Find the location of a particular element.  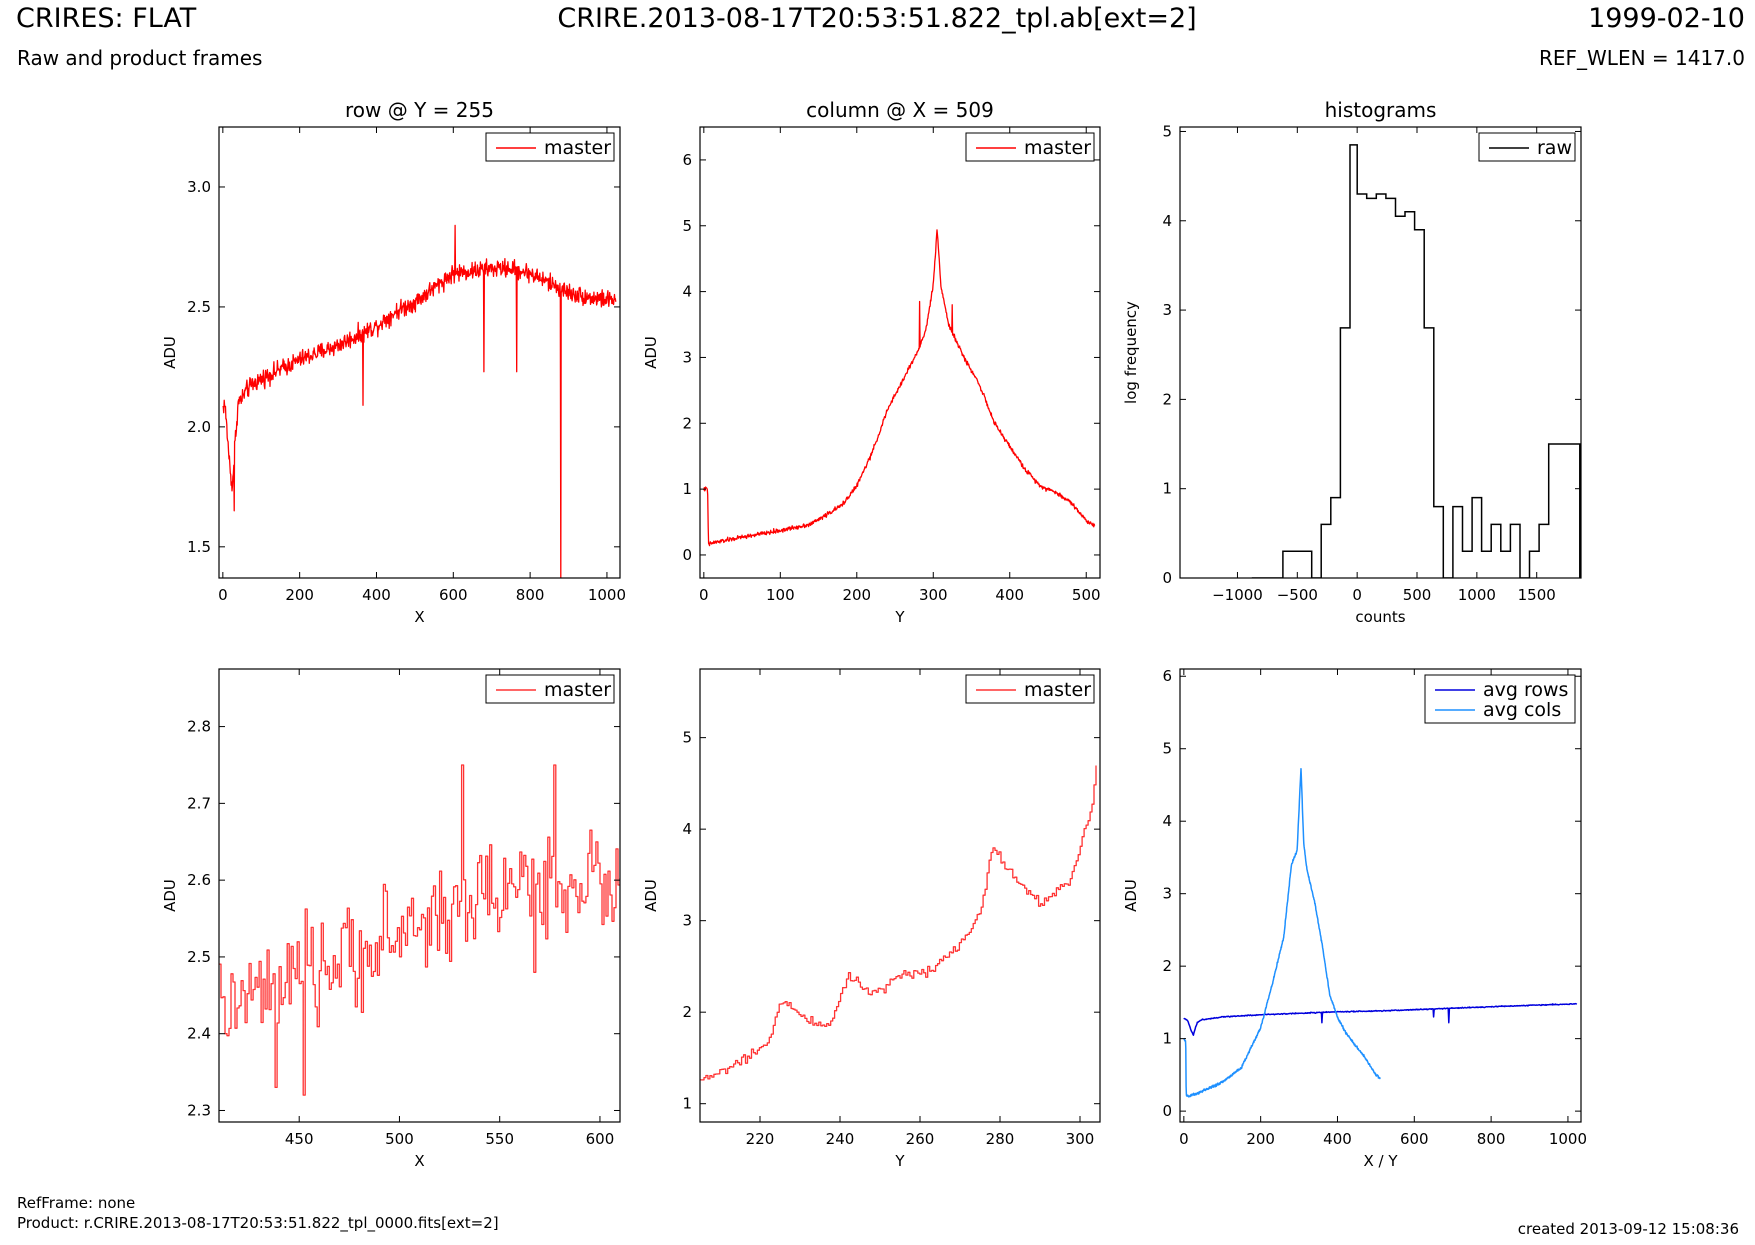

y-ticks: 0 1 2 3 4 5 is located at coordinates (1371, 354).